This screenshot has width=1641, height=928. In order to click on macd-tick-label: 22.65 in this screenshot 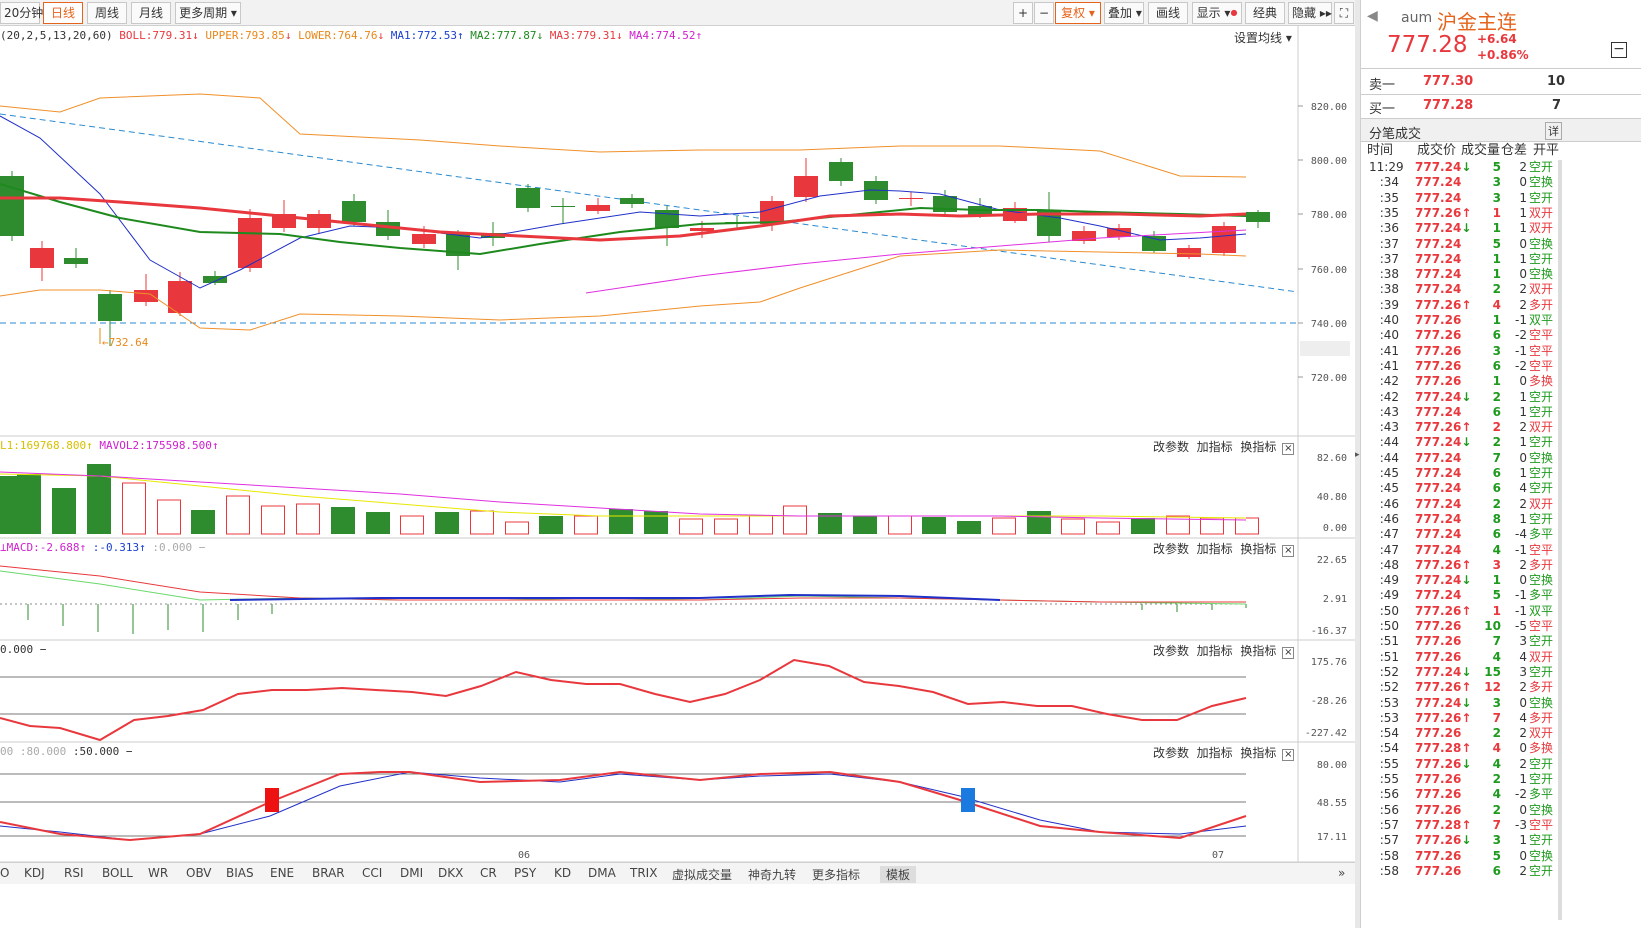, I will do `click(1332, 560)`.